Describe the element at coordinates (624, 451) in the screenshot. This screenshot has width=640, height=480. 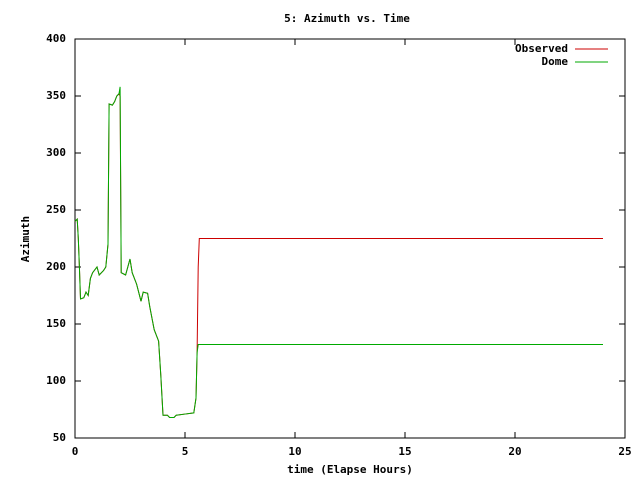
I see `x-tick-label: 25` at that location.